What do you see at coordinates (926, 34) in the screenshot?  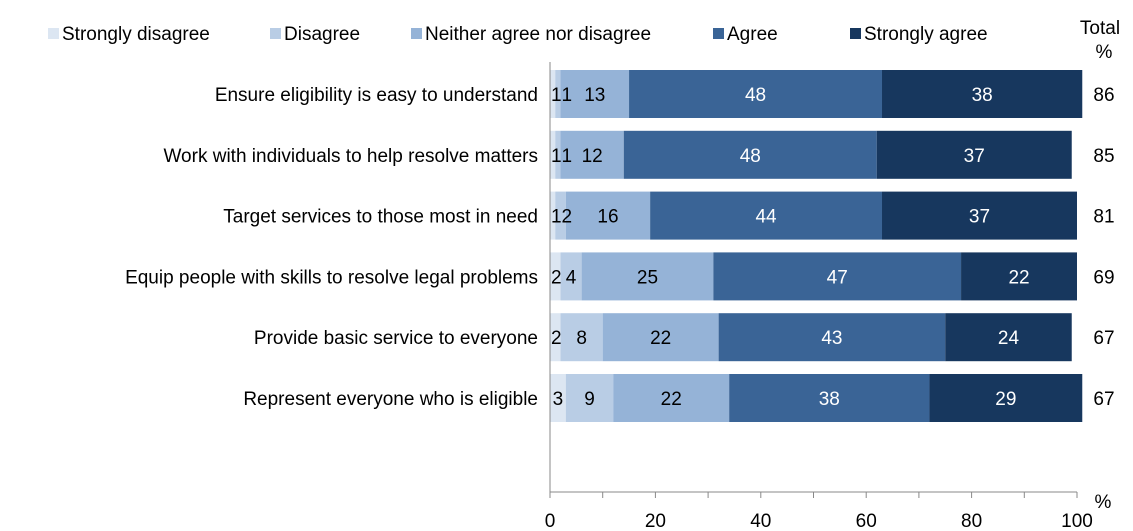 I see `legend-label: Strongly agree` at bounding box center [926, 34].